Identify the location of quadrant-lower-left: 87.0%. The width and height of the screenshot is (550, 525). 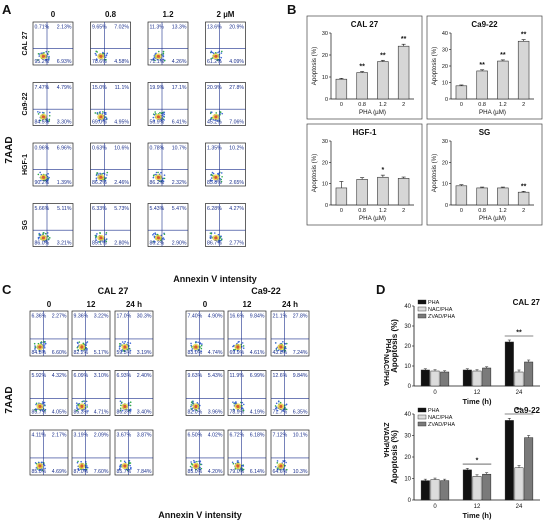
(81, 472).